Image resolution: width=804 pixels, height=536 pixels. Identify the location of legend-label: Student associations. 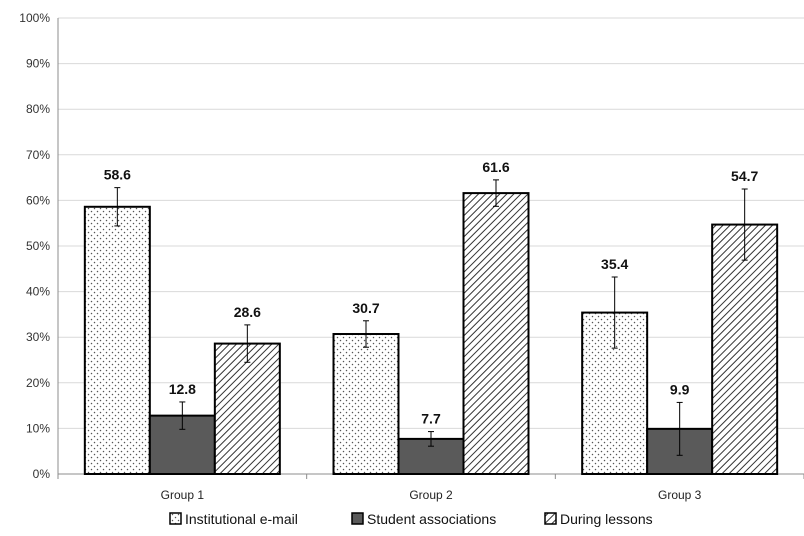
(431, 519).